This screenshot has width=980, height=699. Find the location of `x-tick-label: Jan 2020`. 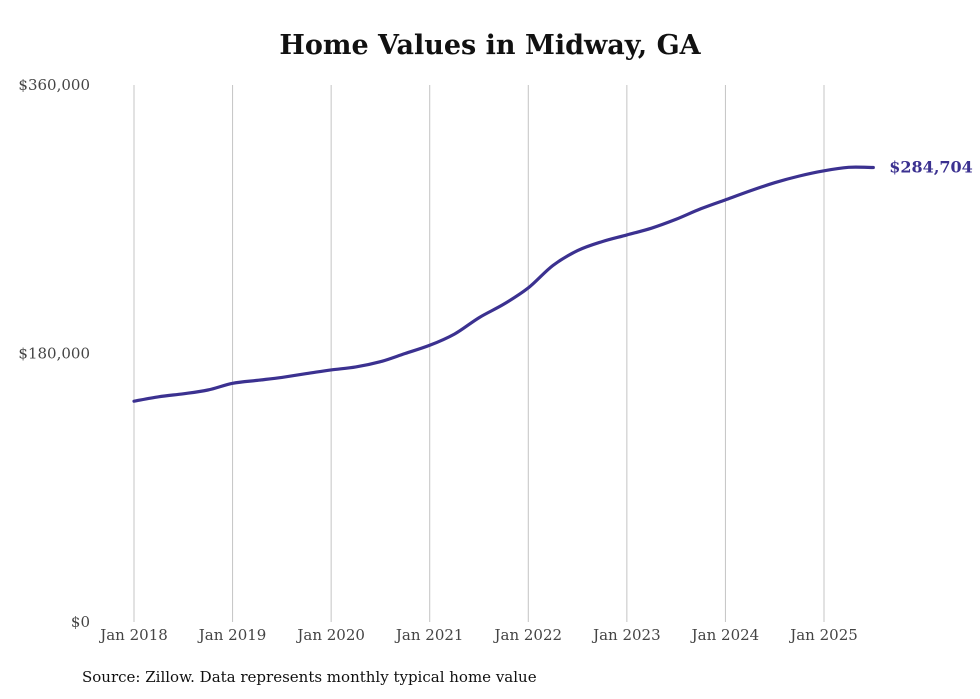

x-tick-label: Jan 2020 is located at coordinates (330, 635).